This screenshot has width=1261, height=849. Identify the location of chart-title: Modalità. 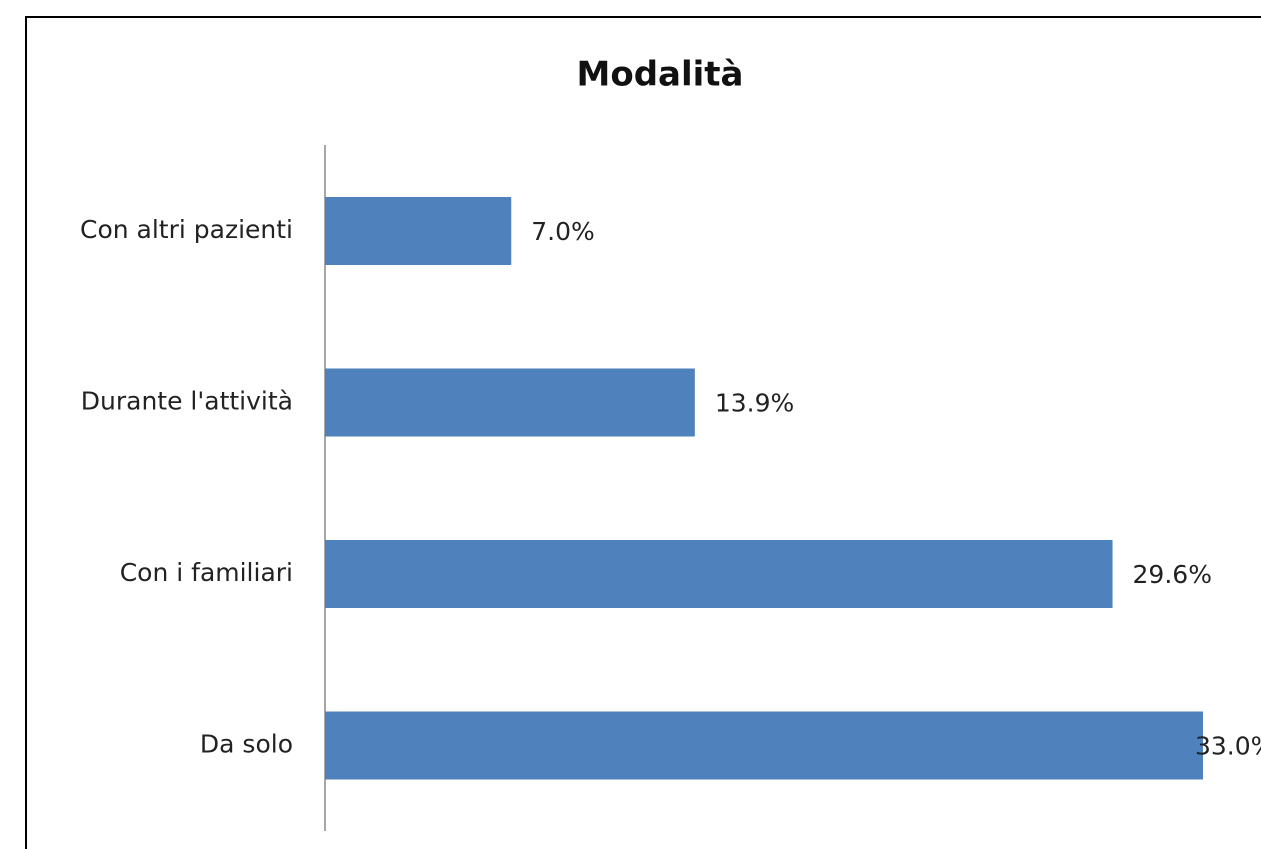
(660, 75).